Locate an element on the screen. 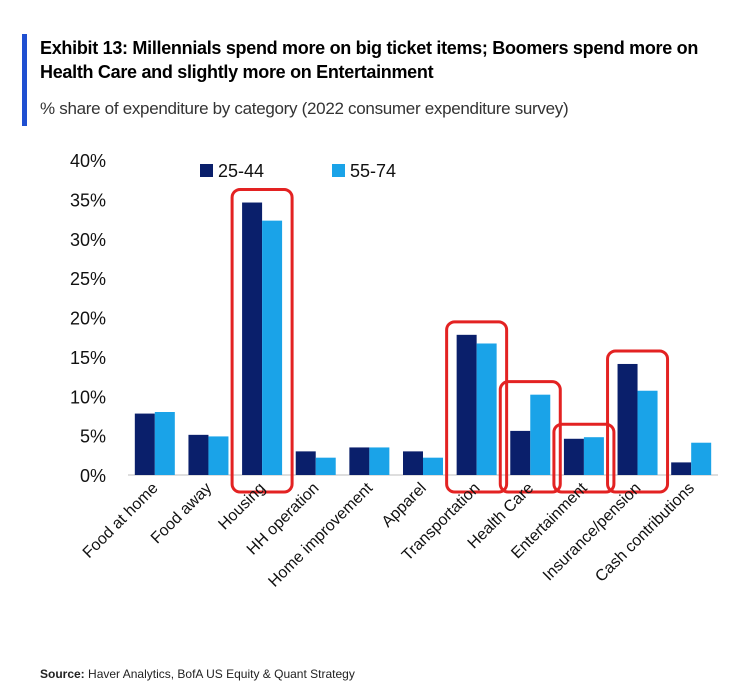 The height and width of the screenshot is (694, 741). y-tick-label: 35% is located at coordinates (88, 200).